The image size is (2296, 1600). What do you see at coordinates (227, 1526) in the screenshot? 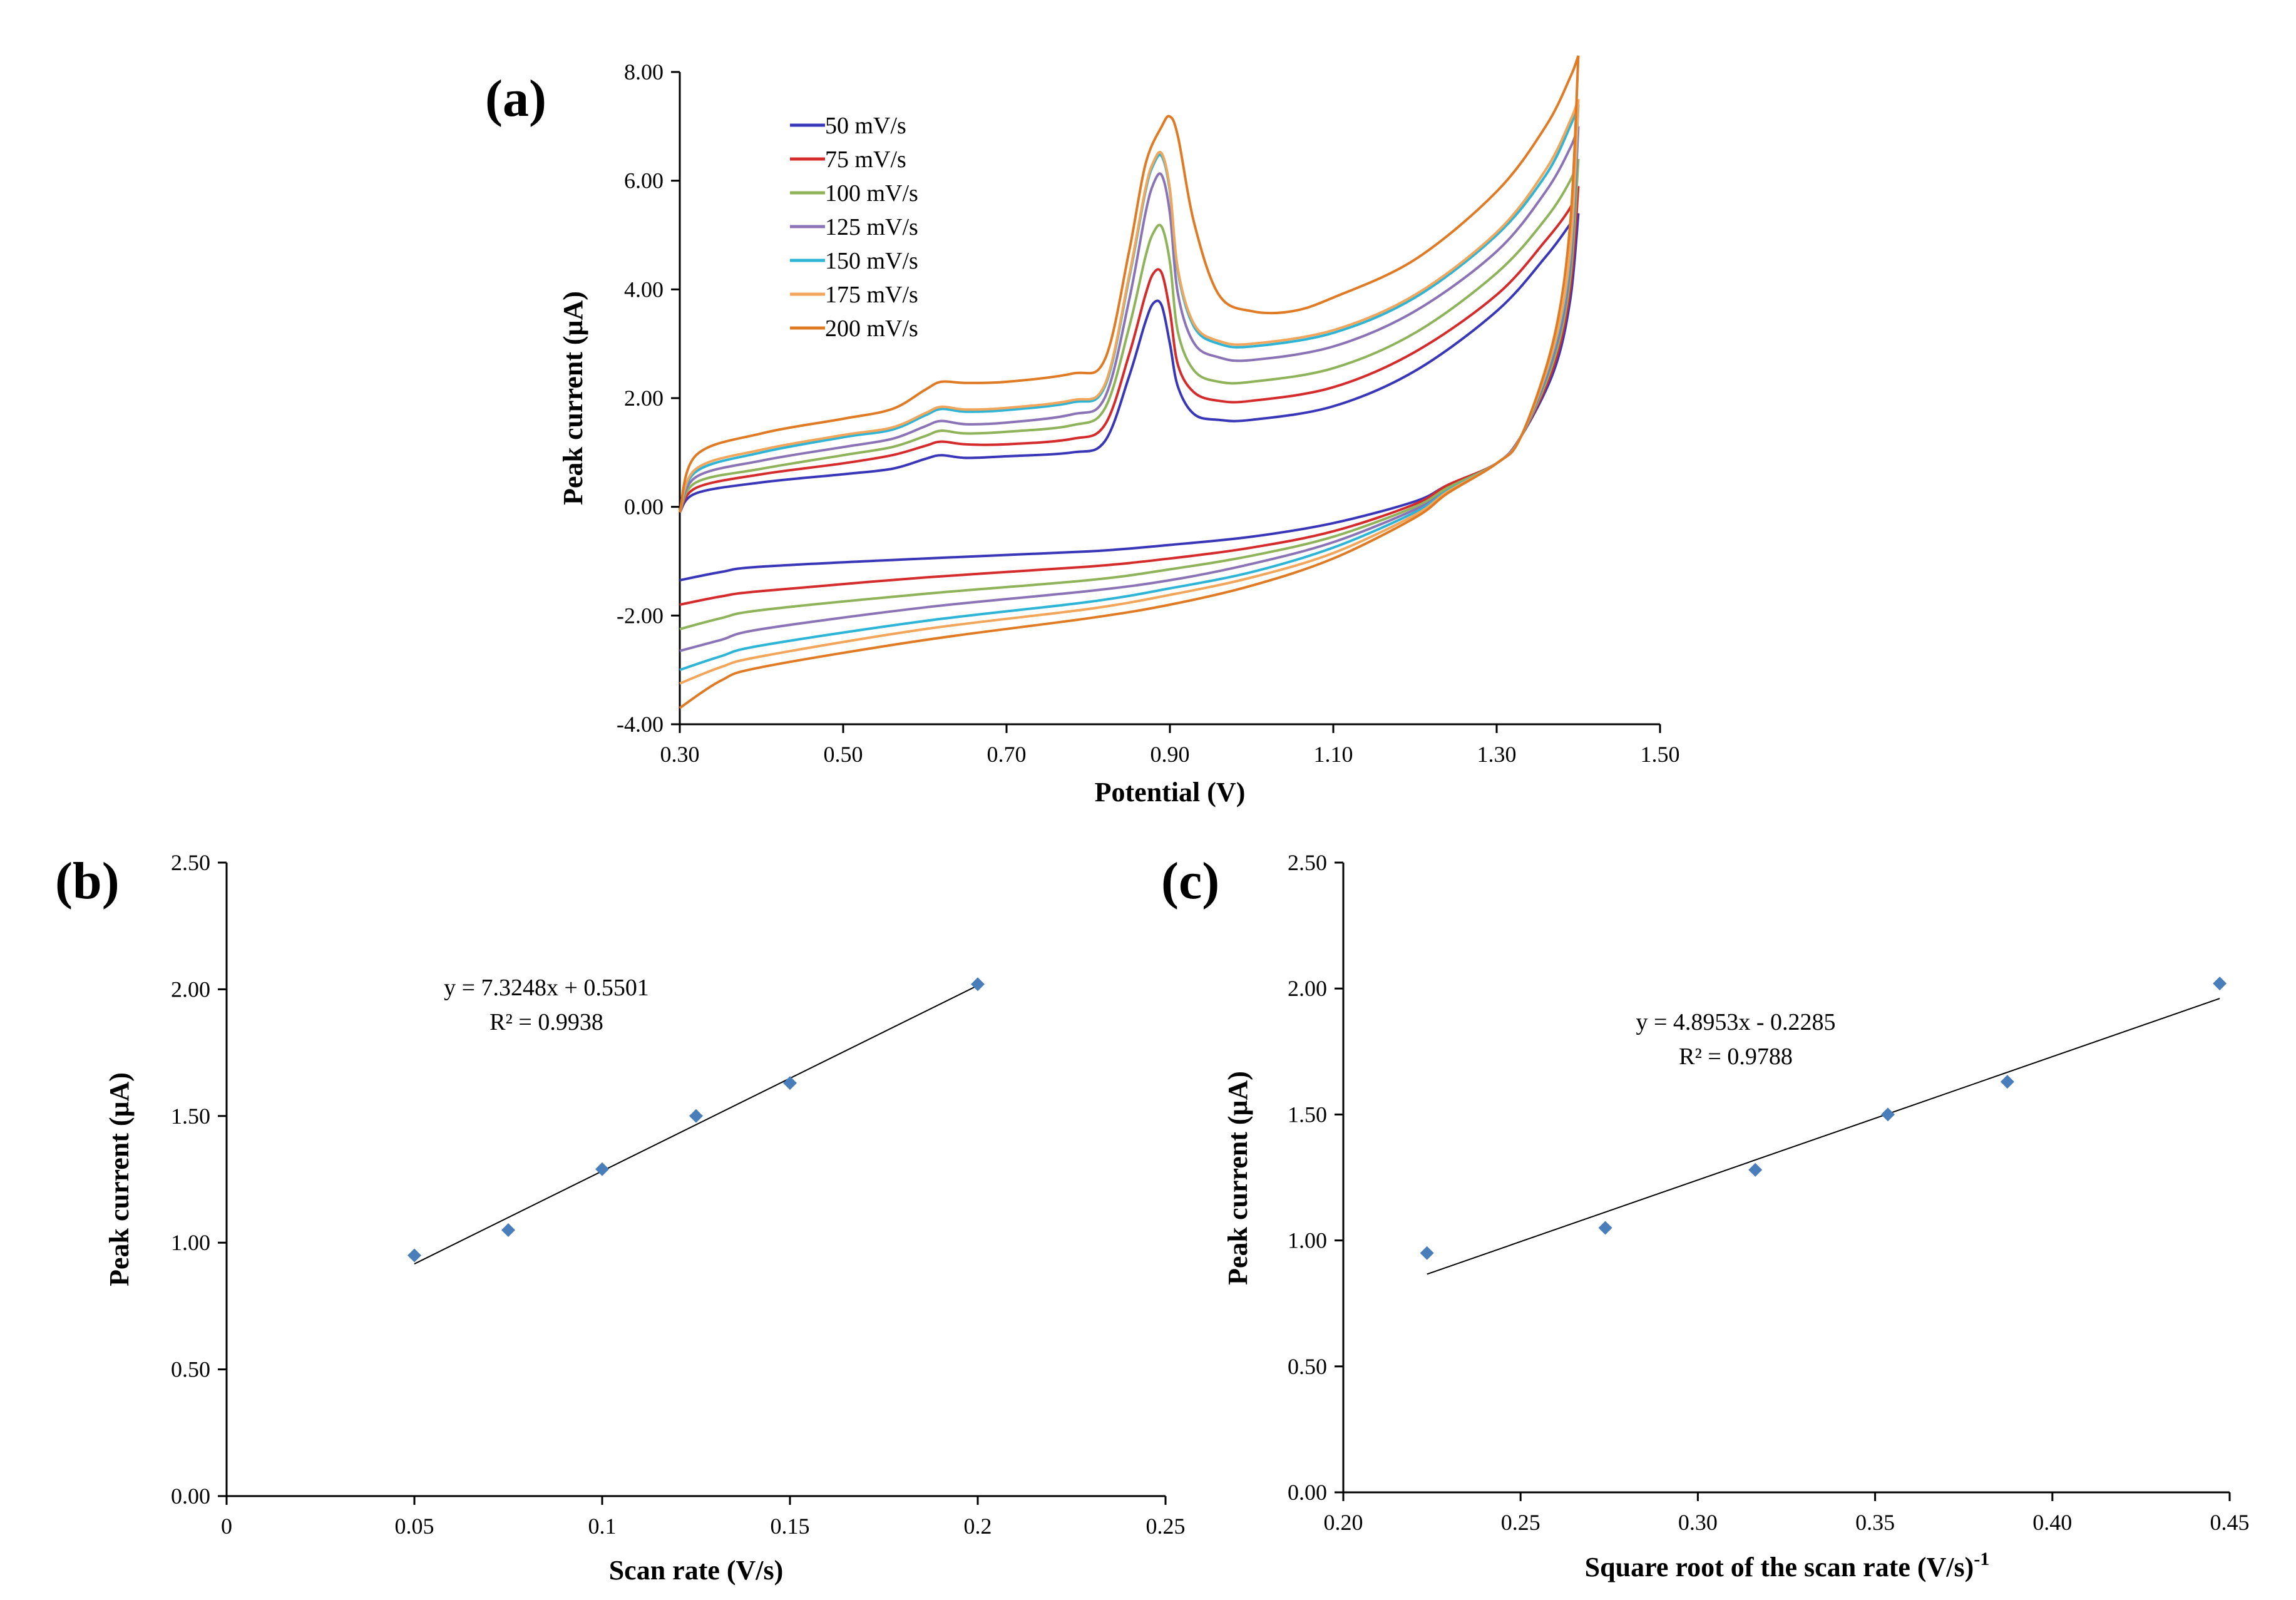
I see `panel-b-x-tick-label: 0` at bounding box center [227, 1526].